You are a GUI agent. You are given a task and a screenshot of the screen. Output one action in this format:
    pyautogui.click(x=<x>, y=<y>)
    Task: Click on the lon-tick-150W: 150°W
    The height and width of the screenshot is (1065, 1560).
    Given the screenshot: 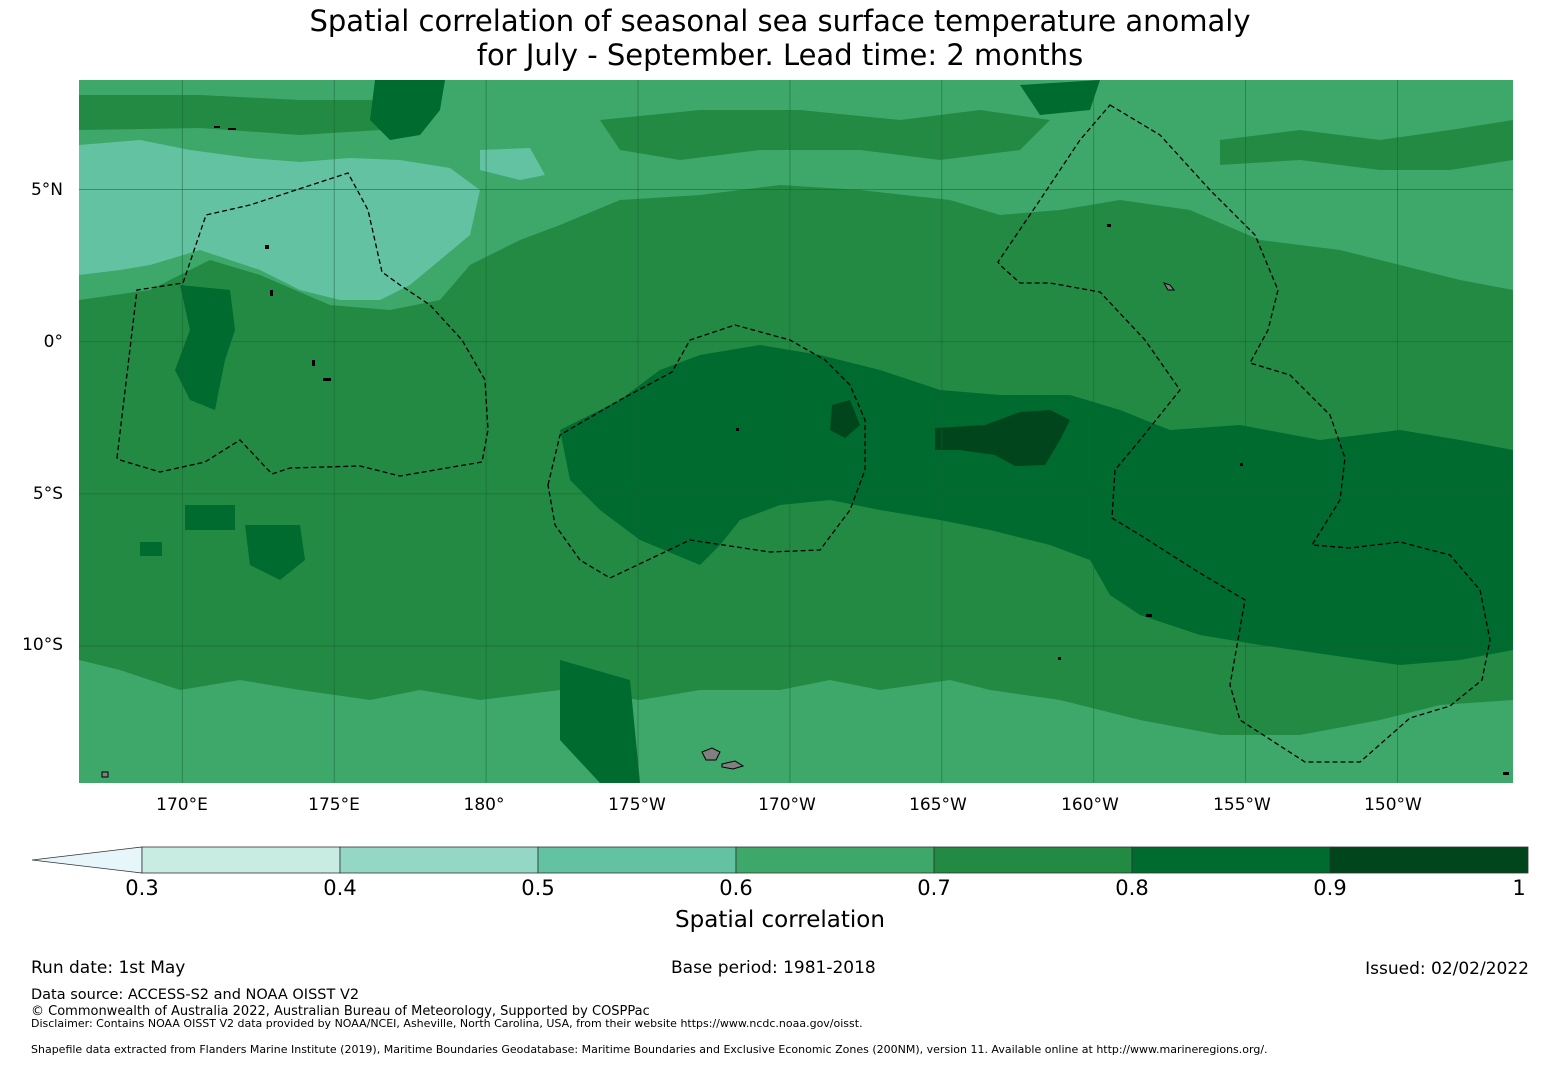 What is the action you would take?
    pyautogui.click(x=1393, y=805)
    